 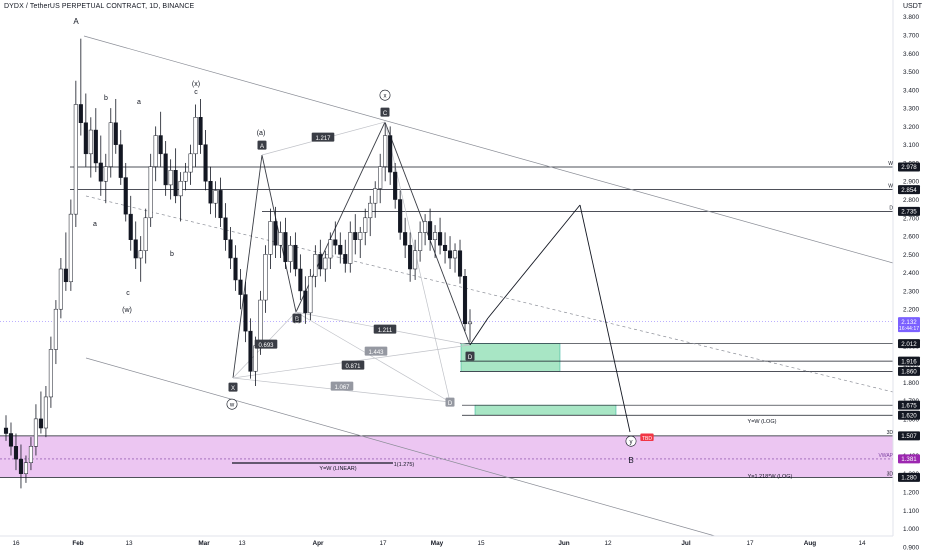 What do you see at coordinates (770, 477) in the screenshot?
I see `annotation-label: Y=1.218*W (LOG)` at bounding box center [770, 477].